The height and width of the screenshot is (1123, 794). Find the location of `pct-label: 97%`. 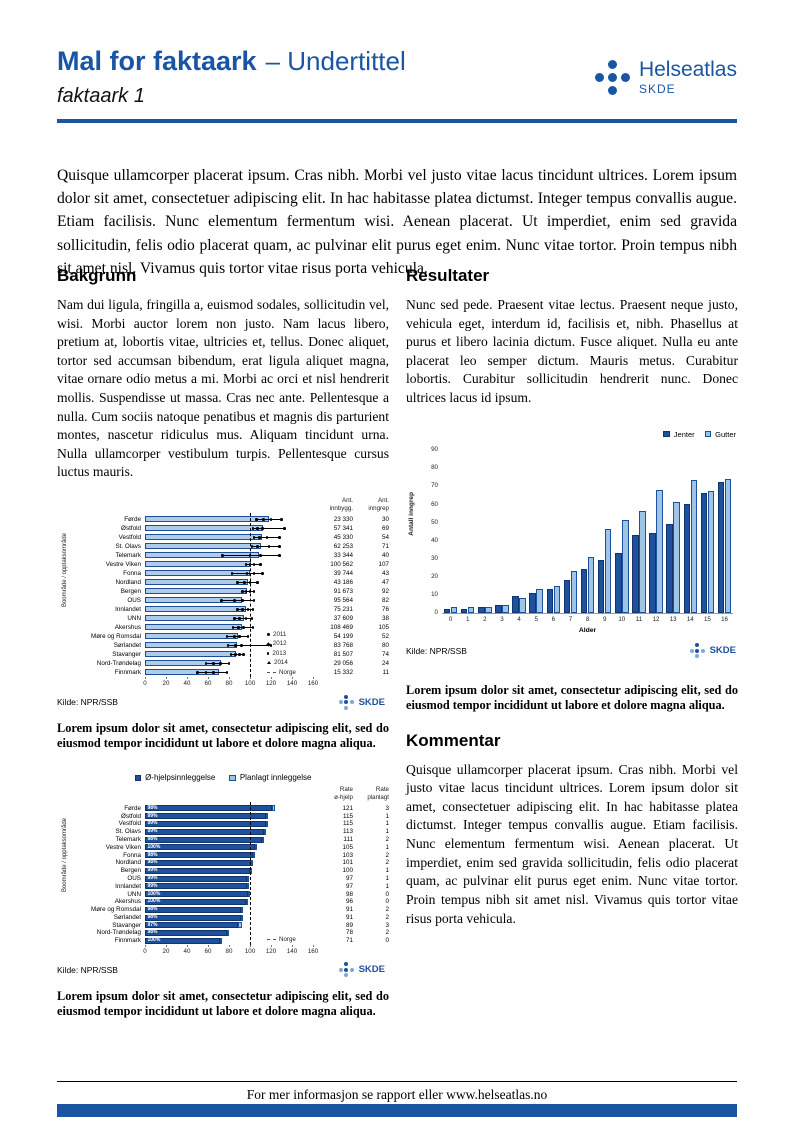

pct-label: 97% is located at coordinates (152, 924).